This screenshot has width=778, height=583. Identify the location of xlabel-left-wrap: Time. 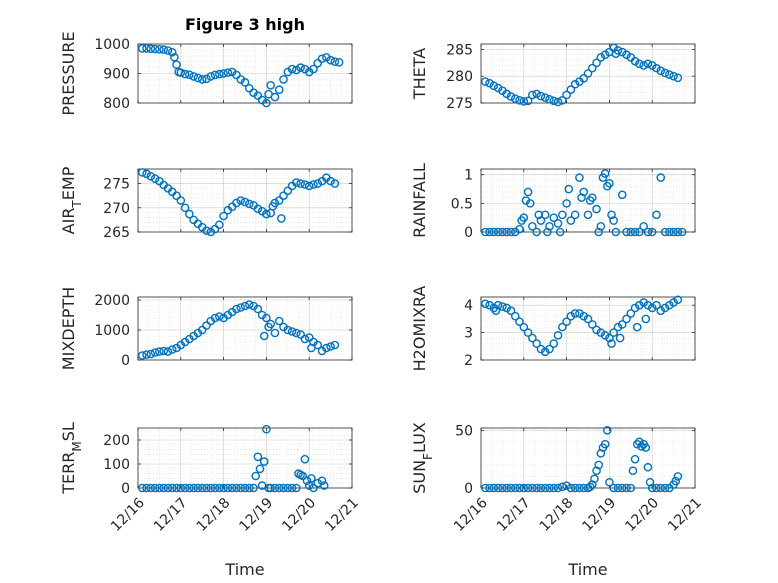
(244, 569).